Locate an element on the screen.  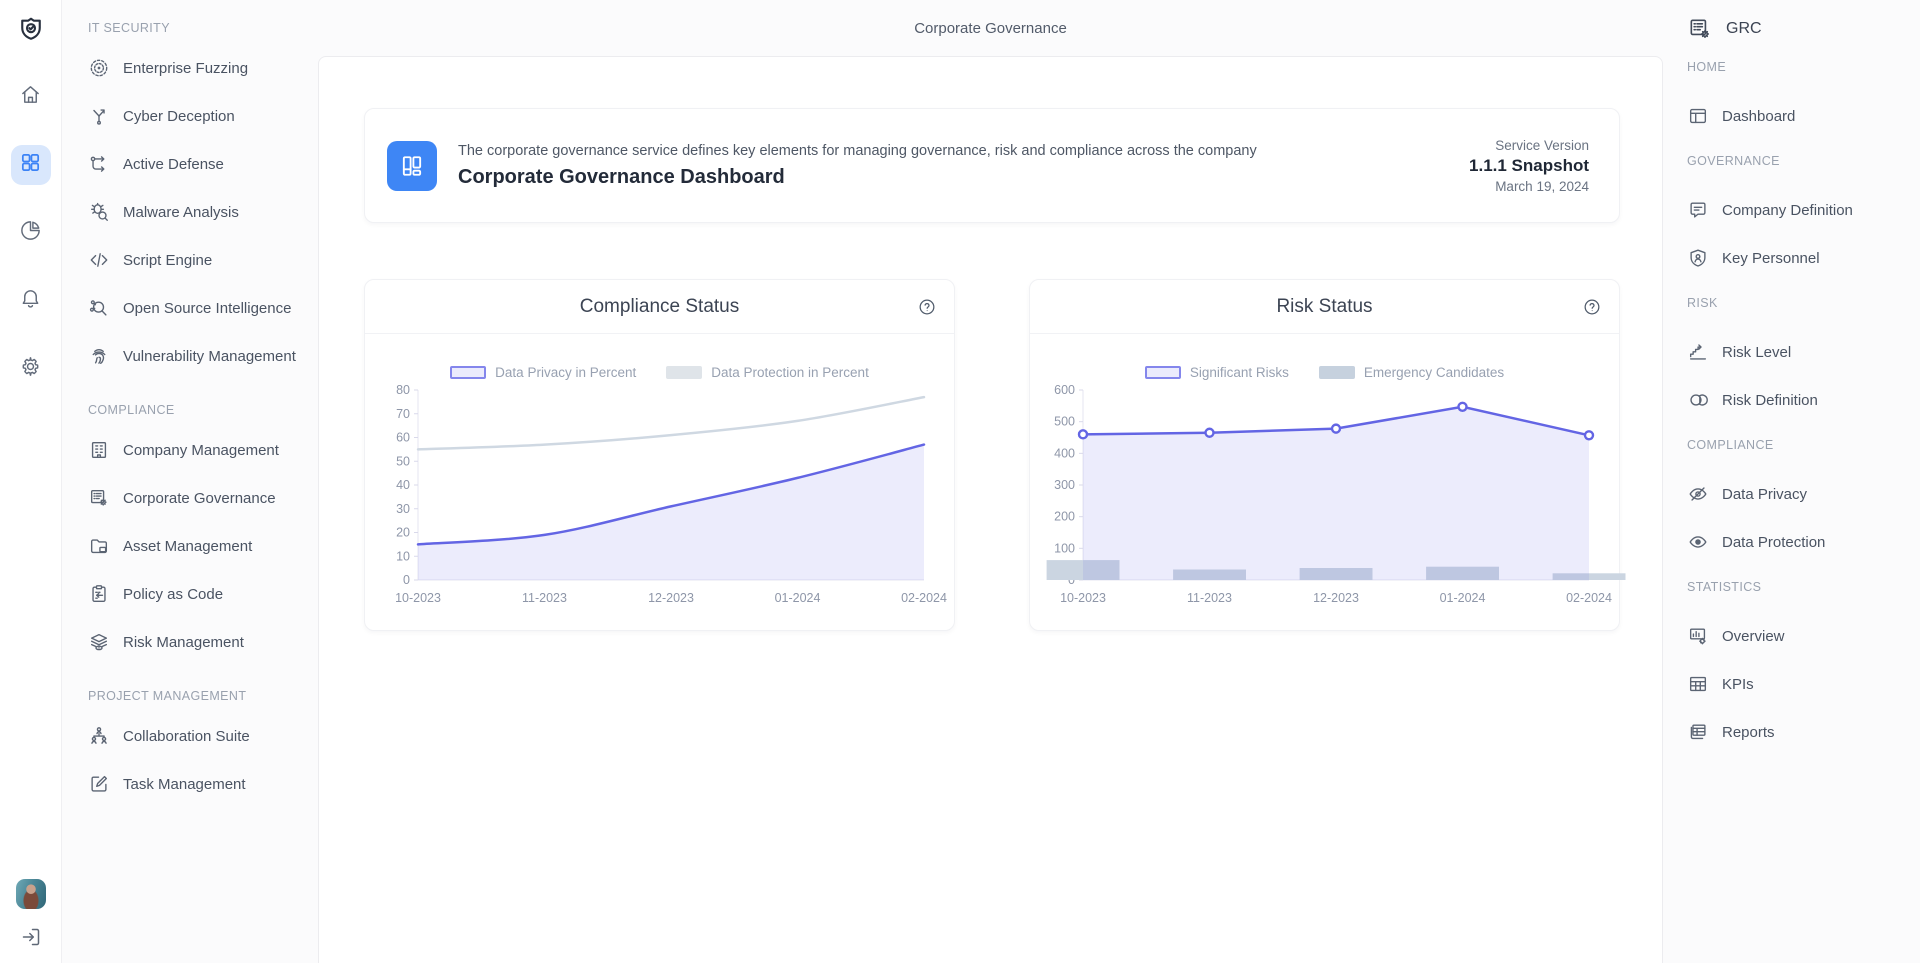
square-pencil-icon is located at coordinates (99, 784).